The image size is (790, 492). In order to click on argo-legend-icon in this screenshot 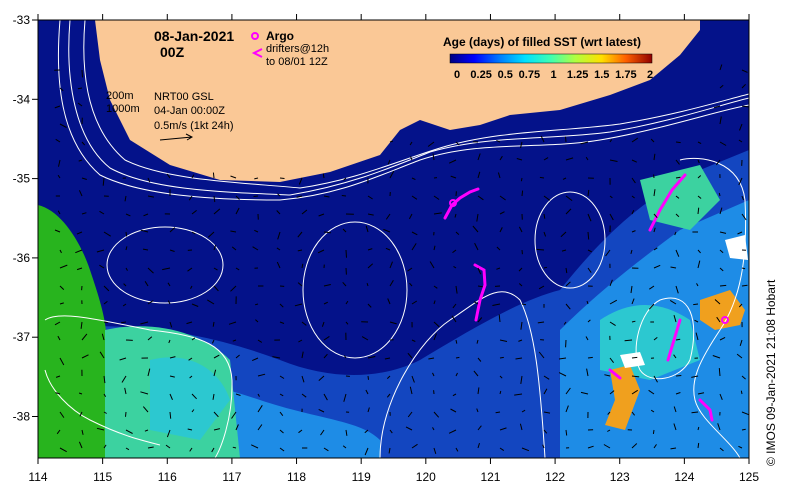, I will do `click(255, 36)`.